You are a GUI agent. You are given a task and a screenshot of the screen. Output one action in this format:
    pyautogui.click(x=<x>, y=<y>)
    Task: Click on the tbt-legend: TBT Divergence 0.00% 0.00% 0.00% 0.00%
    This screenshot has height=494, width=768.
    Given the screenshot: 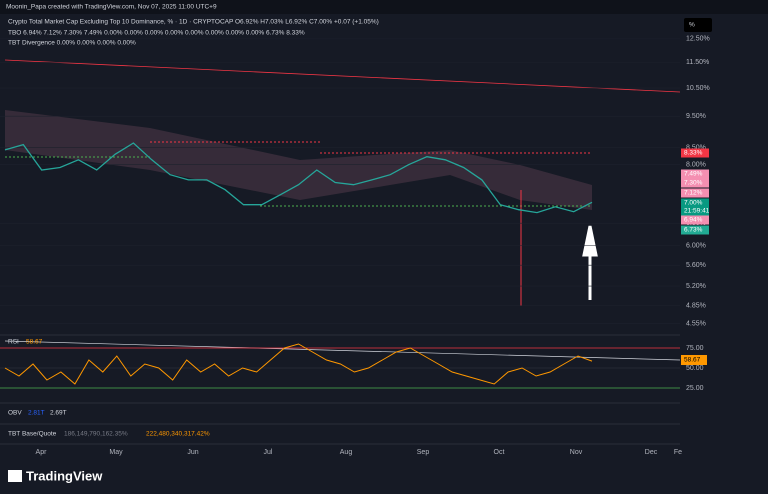 What is the action you would take?
    pyautogui.click(x=72, y=43)
    